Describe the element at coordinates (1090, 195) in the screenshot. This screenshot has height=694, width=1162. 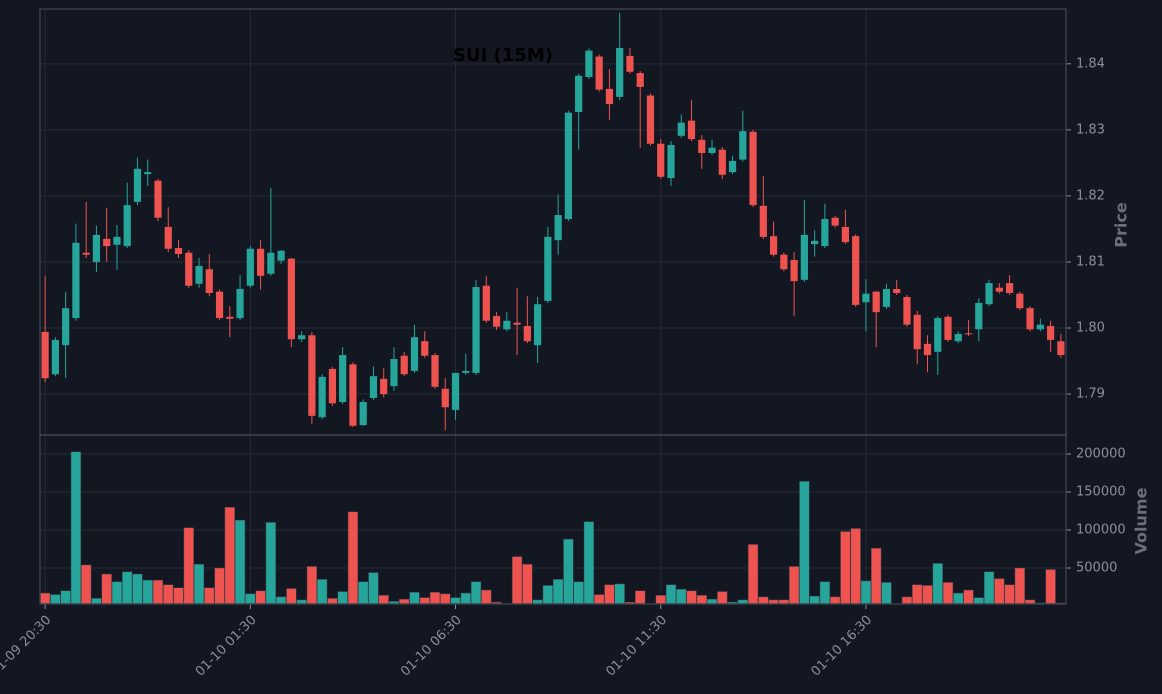
I see `y-tick-label: 1.82` at that location.